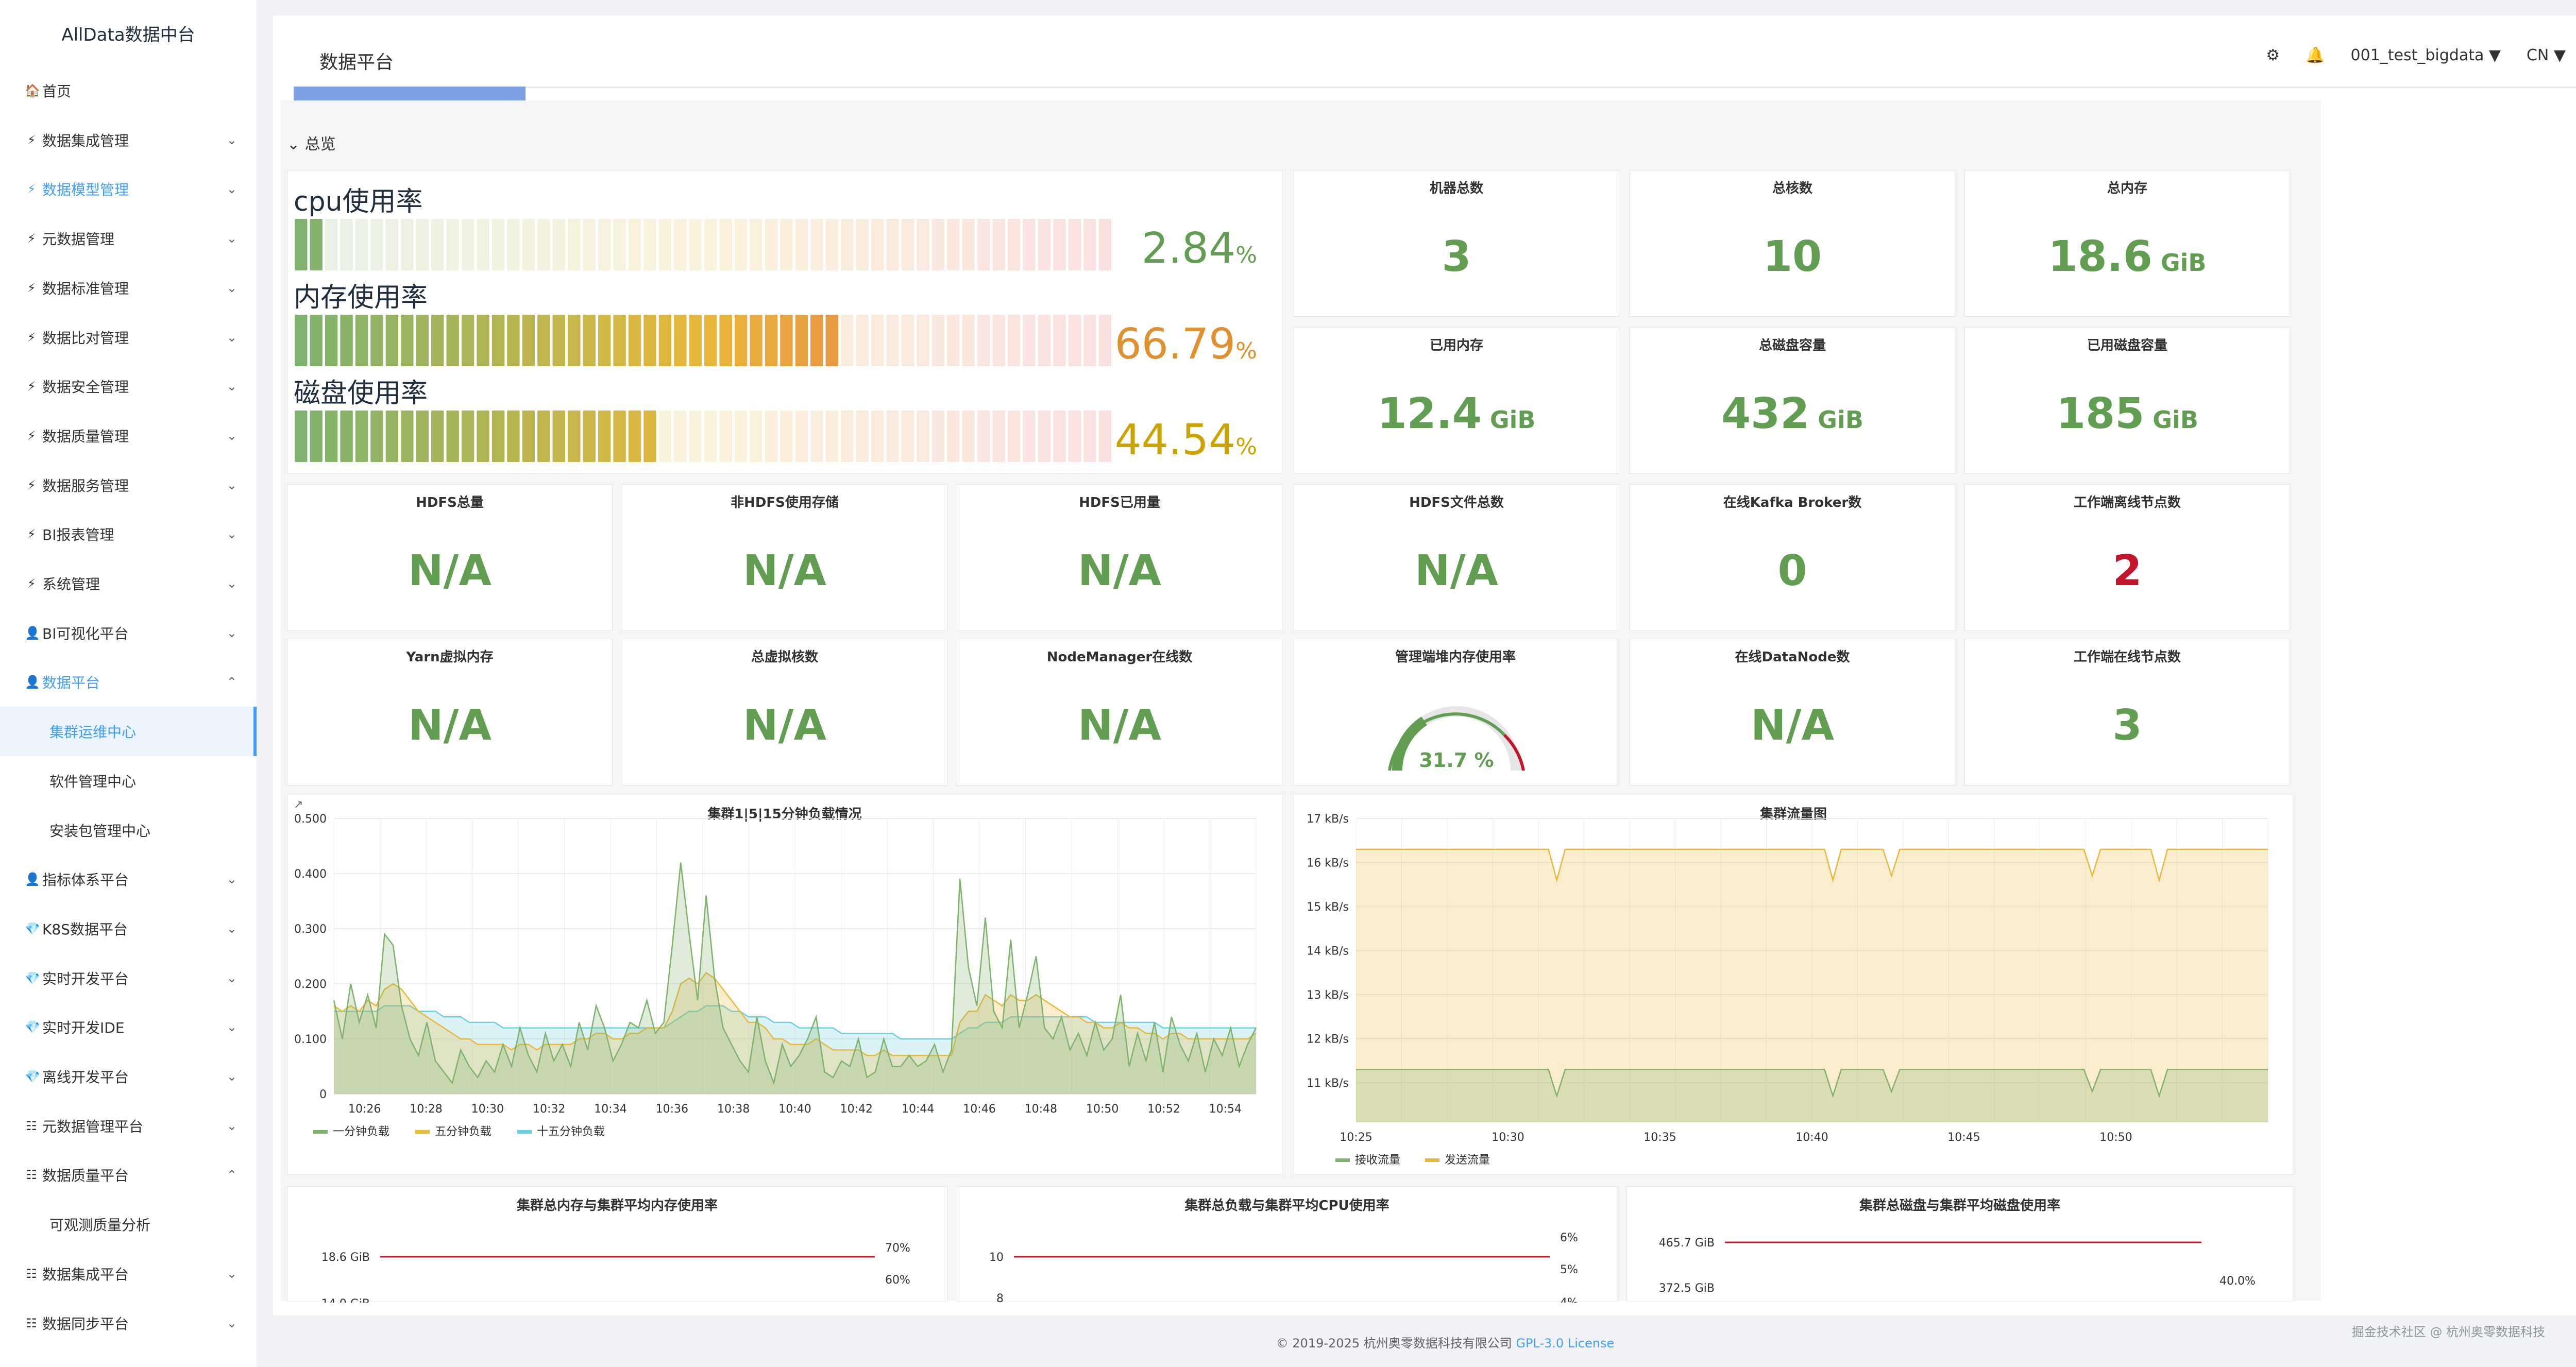 This screenshot has width=2576, height=1367. What do you see at coordinates (2425, 55) in the screenshot?
I see `cluster-select: 001_test_bigdata ▼` at bounding box center [2425, 55].